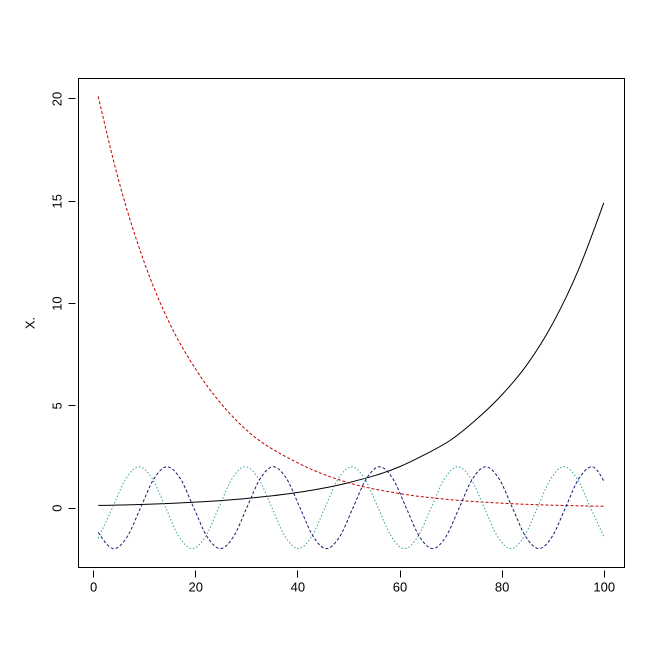  What do you see at coordinates (57, 99) in the screenshot?
I see `y-tick-label: 20` at bounding box center [57, 99].